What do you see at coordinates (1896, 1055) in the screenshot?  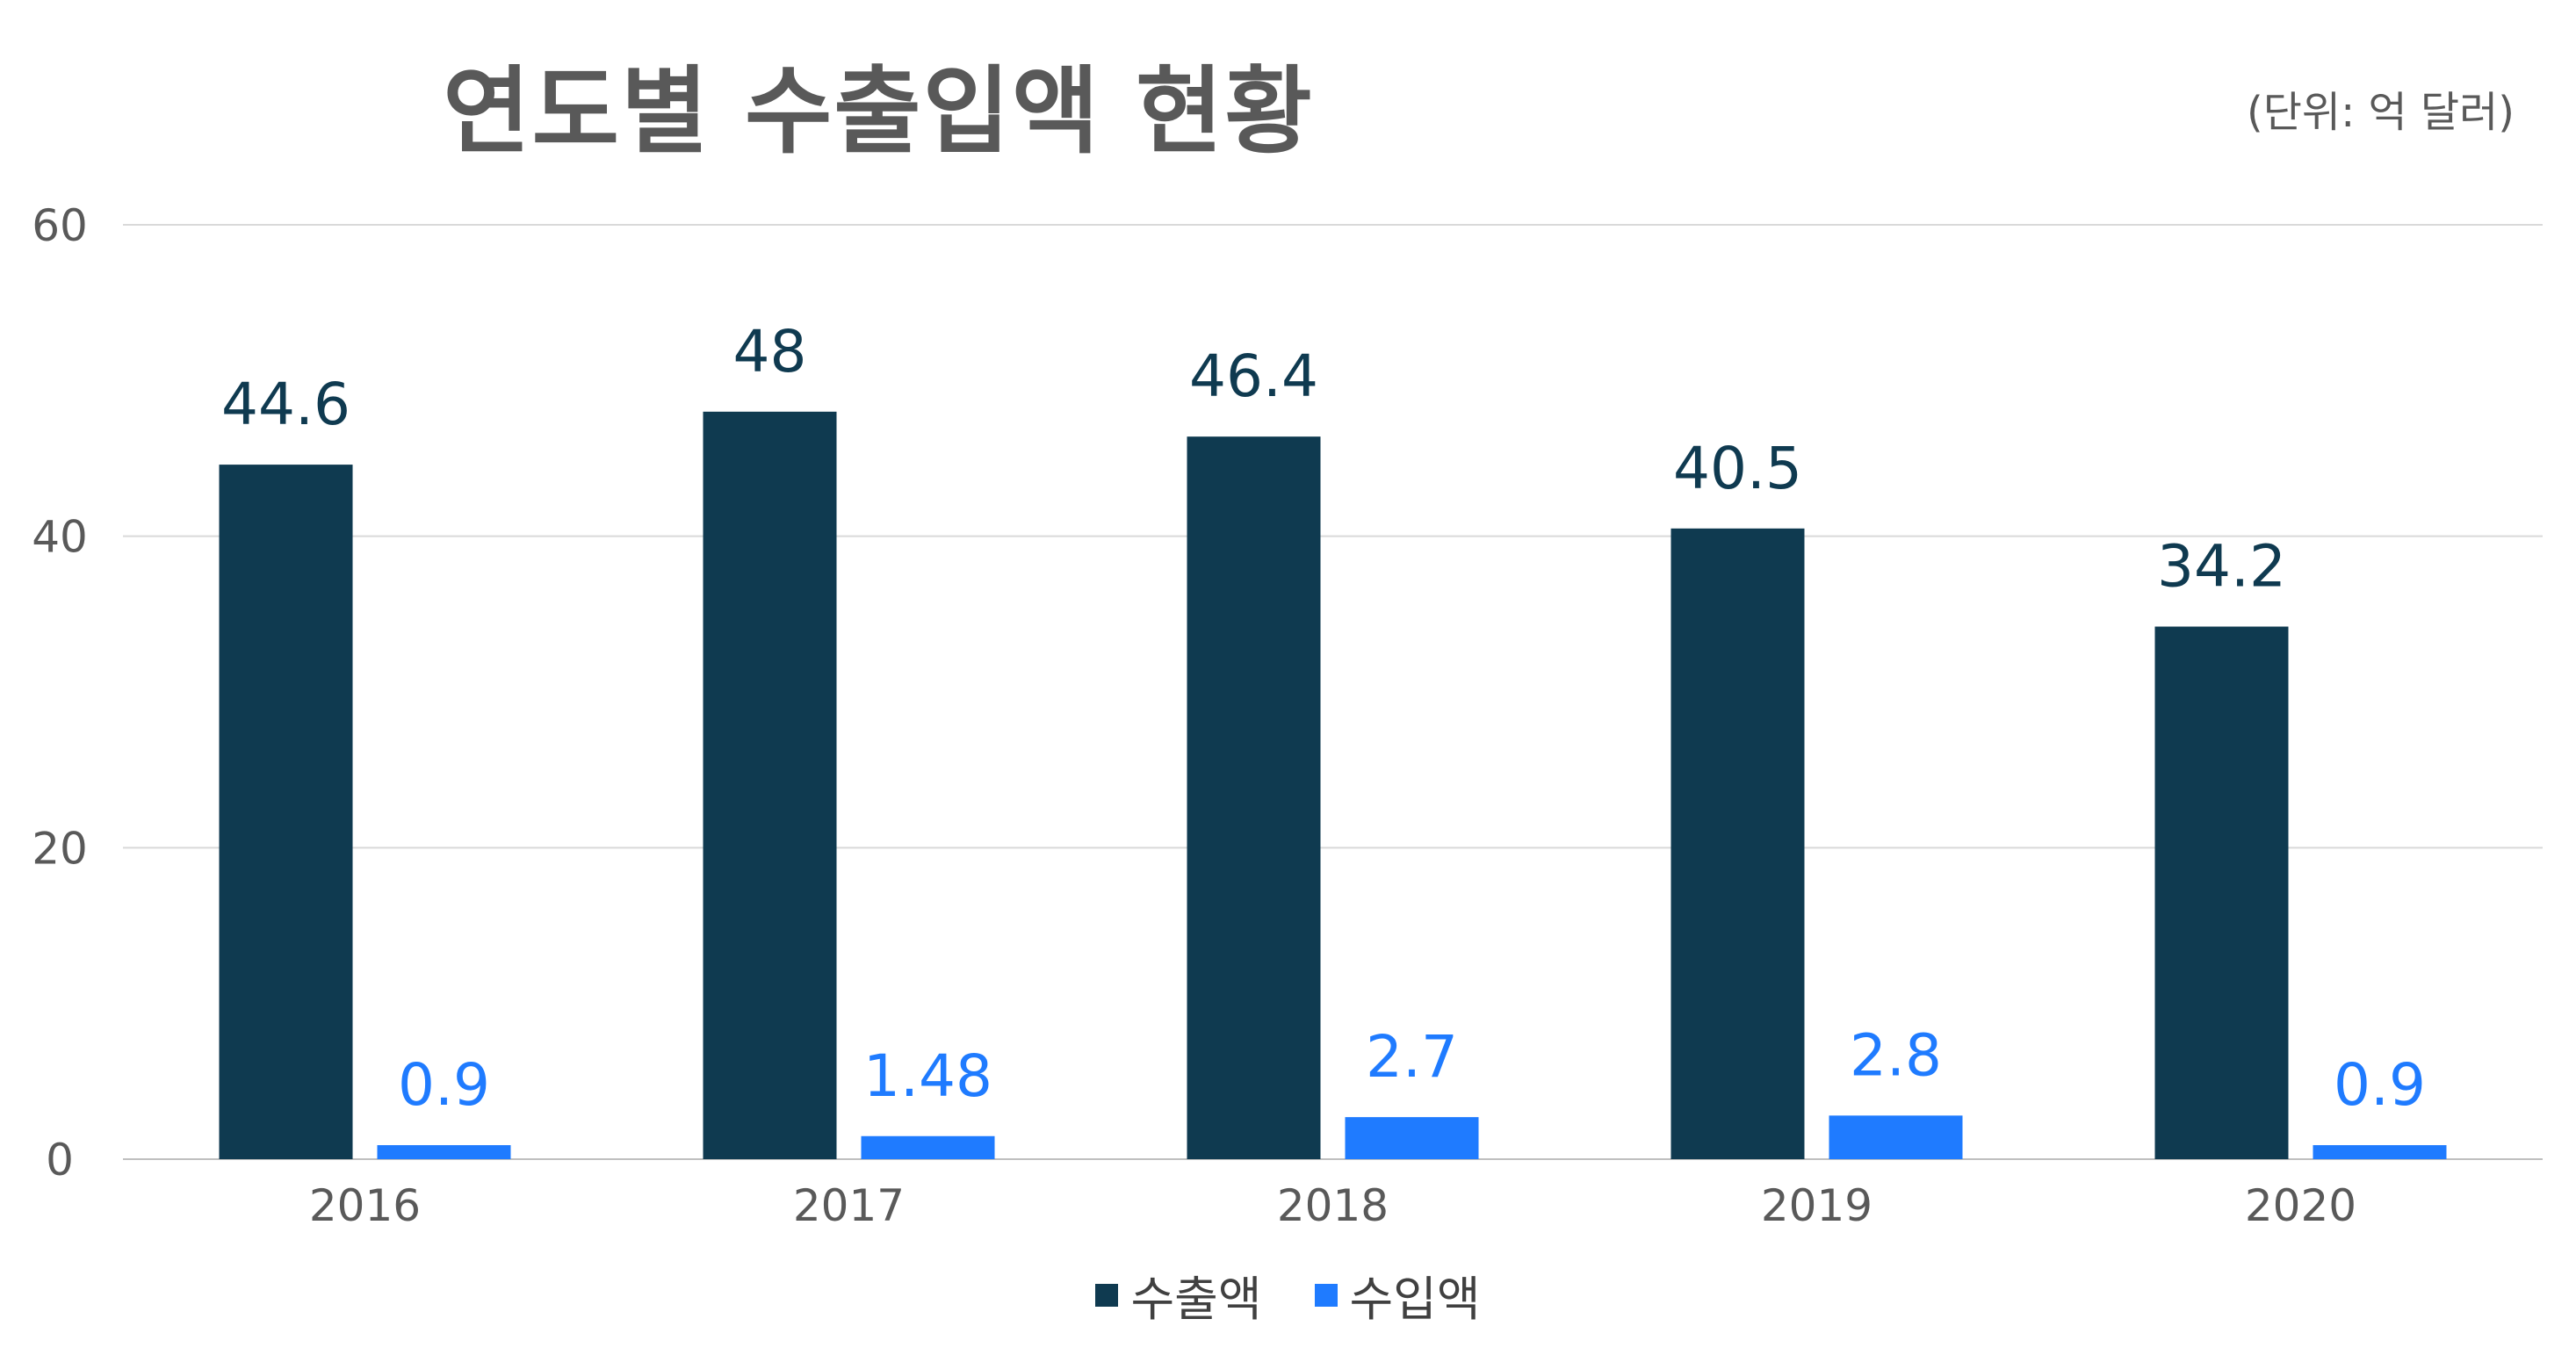 I see `data-label-import: 2.8` at bounding box center [1896, 1055].